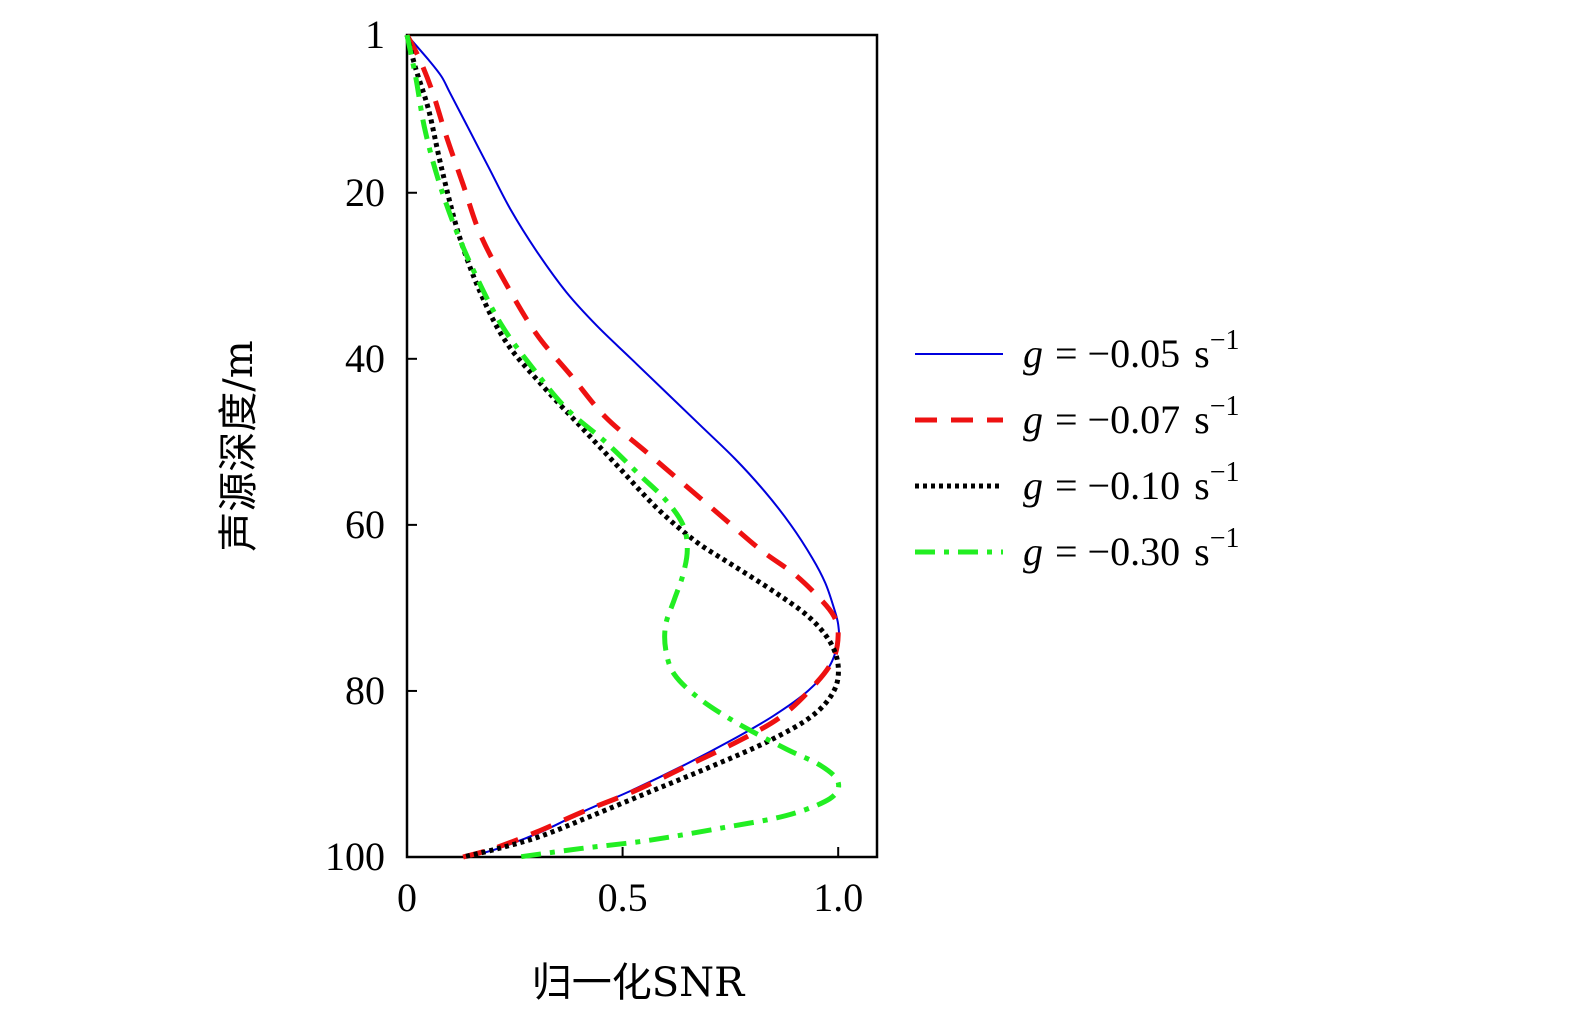  Describe the element at coordinates (365, 192) in the screenshot. I see `y-tick-label: 20` at that location.